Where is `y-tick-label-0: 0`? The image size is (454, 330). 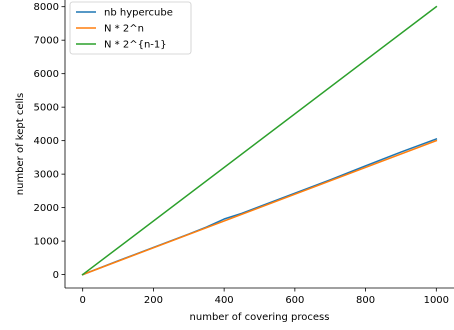
y-tick-label-0: 0 is located at coordinates (56, 275).